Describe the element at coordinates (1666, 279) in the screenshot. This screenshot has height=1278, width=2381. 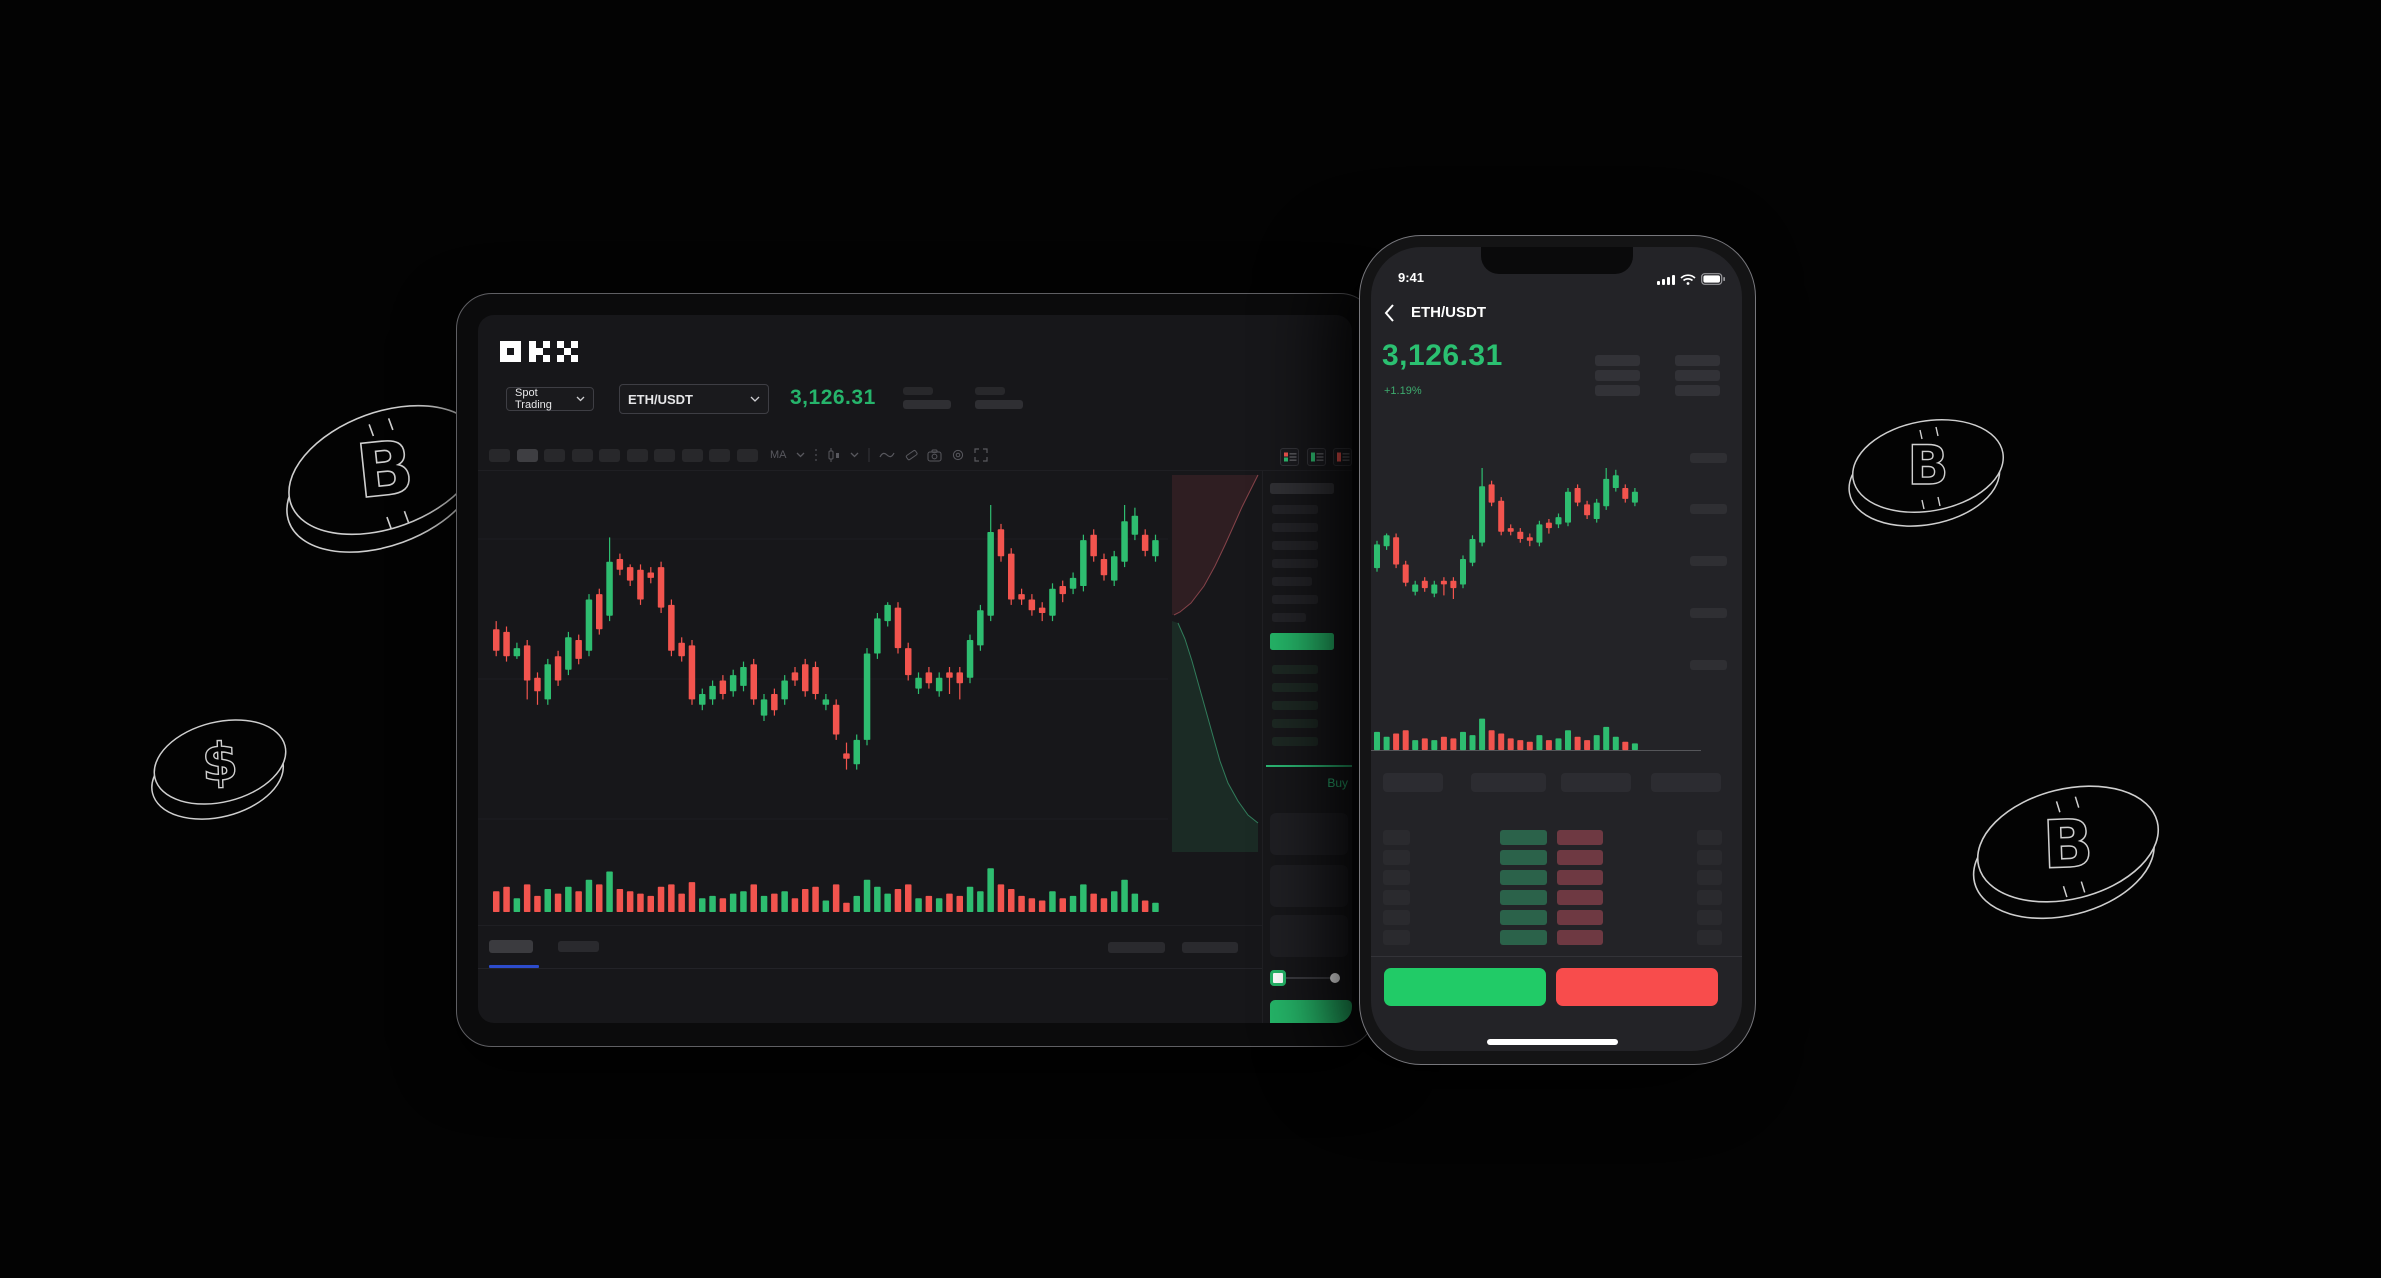
I see `signal-icon` at that location.